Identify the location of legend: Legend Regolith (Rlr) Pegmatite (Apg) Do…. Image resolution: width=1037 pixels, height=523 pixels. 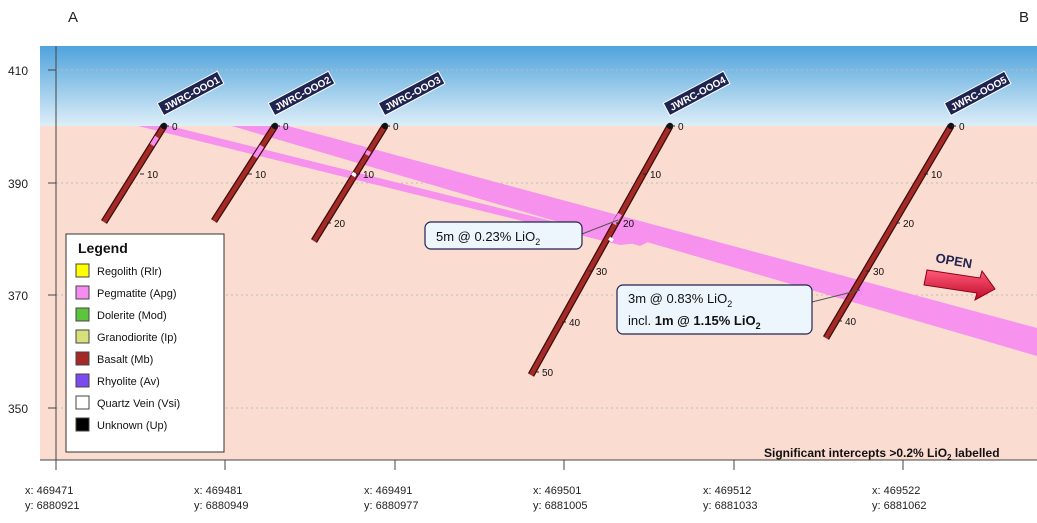
(145, 343).